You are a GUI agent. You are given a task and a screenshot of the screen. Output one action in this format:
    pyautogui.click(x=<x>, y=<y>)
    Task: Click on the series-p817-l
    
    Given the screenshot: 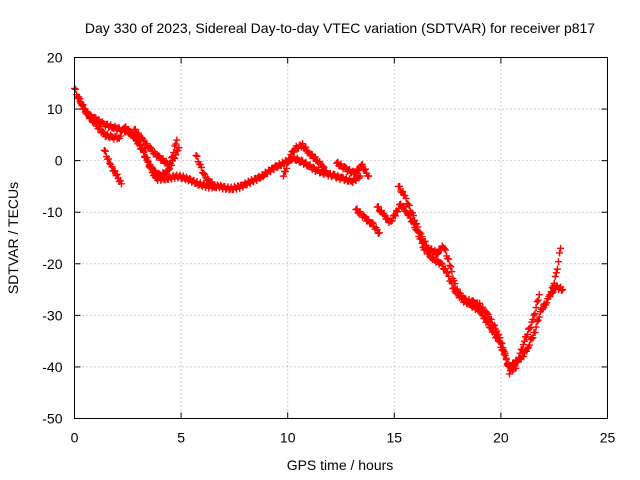 What is the action you would take?
    pyautogui.click(x=556, y=290)
    